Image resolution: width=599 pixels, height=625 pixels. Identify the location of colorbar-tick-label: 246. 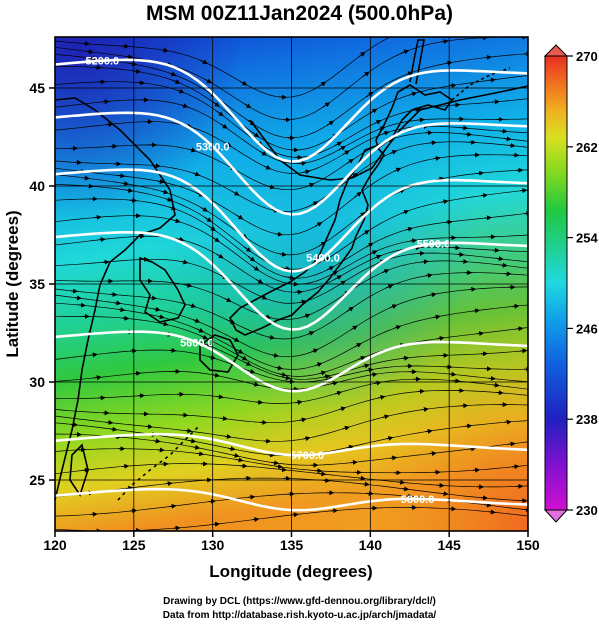
(587, 328).